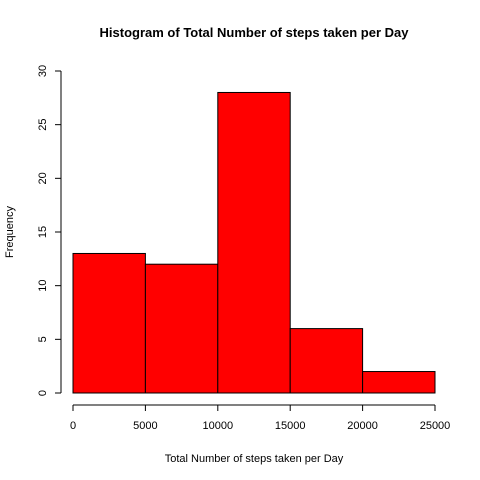 The height and width of the screenshot is (480, 480). What do you see at coordinates (10, 232) in the screenshot?
I see `y-axis-label: Frequency` at bounding box center [10, 232].